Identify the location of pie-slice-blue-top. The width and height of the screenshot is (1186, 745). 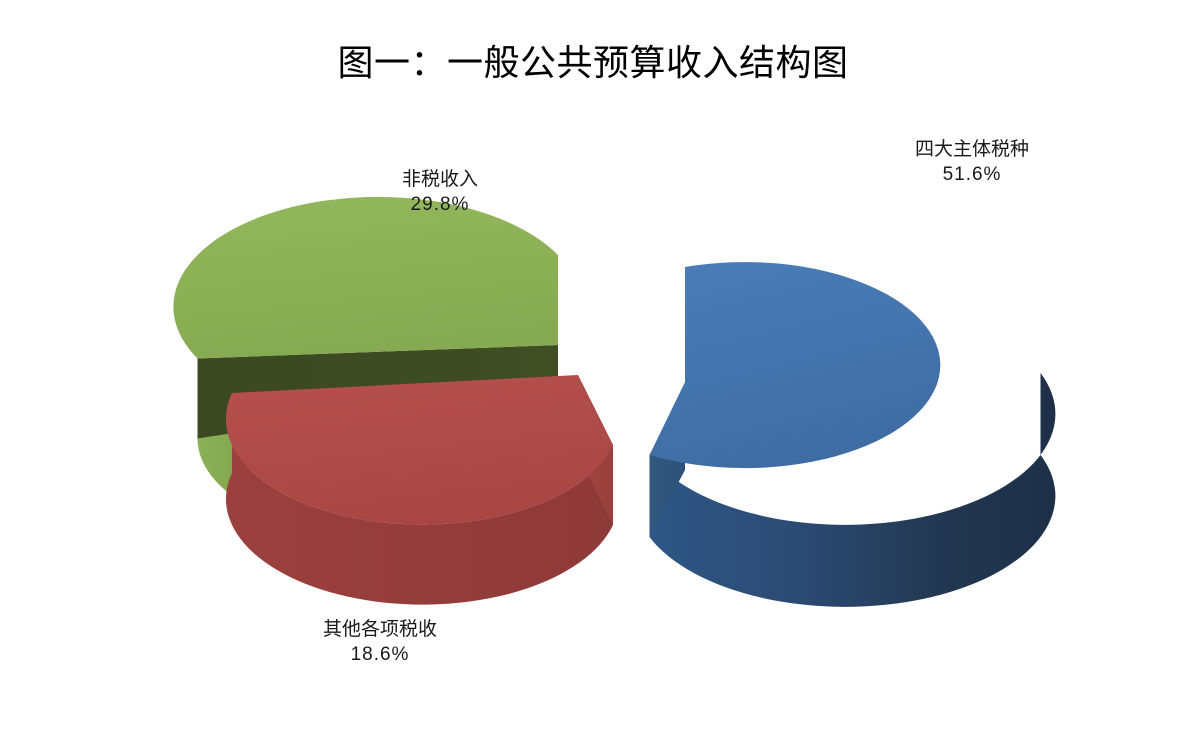
(795, 365).